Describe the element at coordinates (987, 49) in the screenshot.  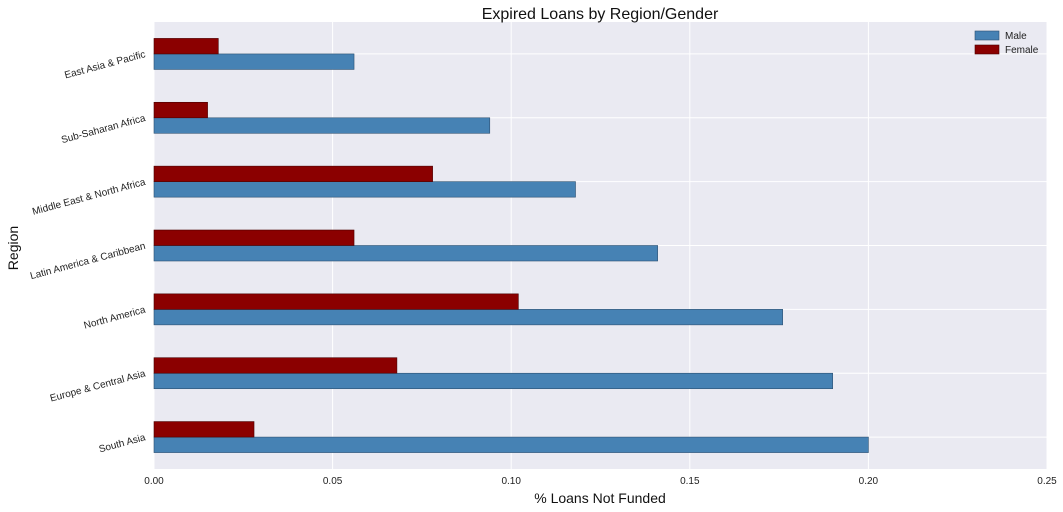
I see `legend-swatch-female` at that location.